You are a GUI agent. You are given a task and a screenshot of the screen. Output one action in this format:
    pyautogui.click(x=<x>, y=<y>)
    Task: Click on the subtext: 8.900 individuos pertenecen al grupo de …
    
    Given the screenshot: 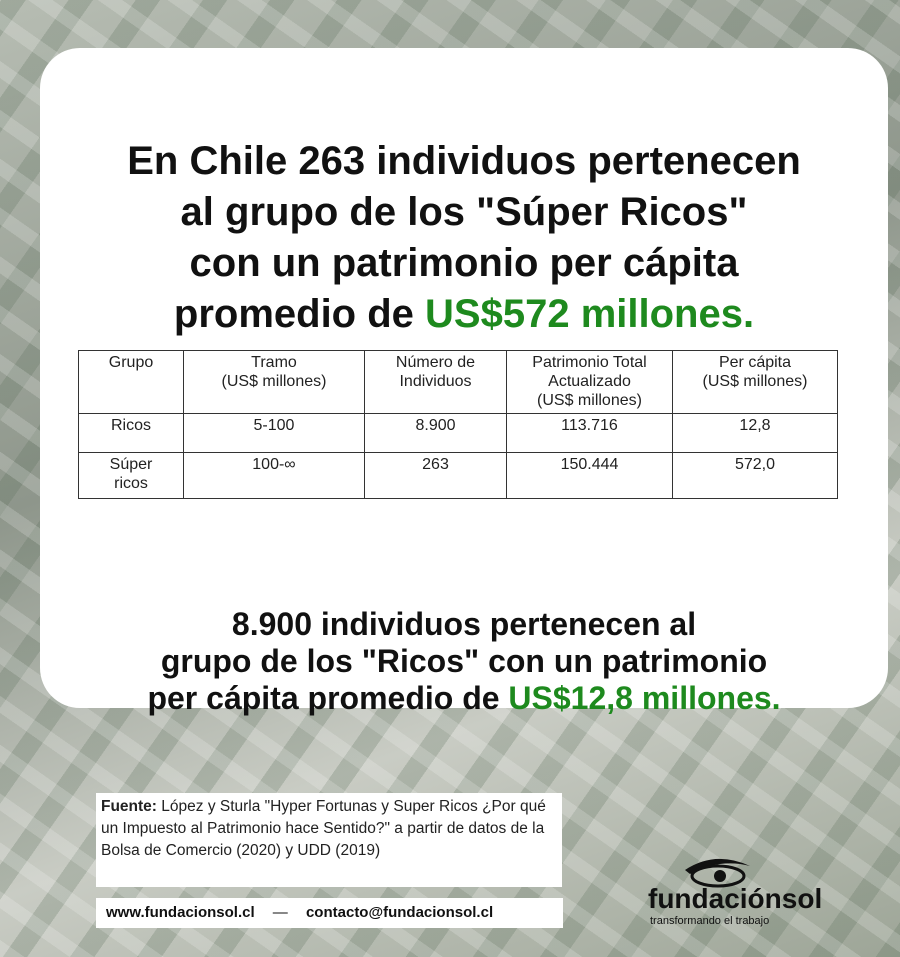 What is the action you would take?
    pyautogui.click(x=464, y=661)
    